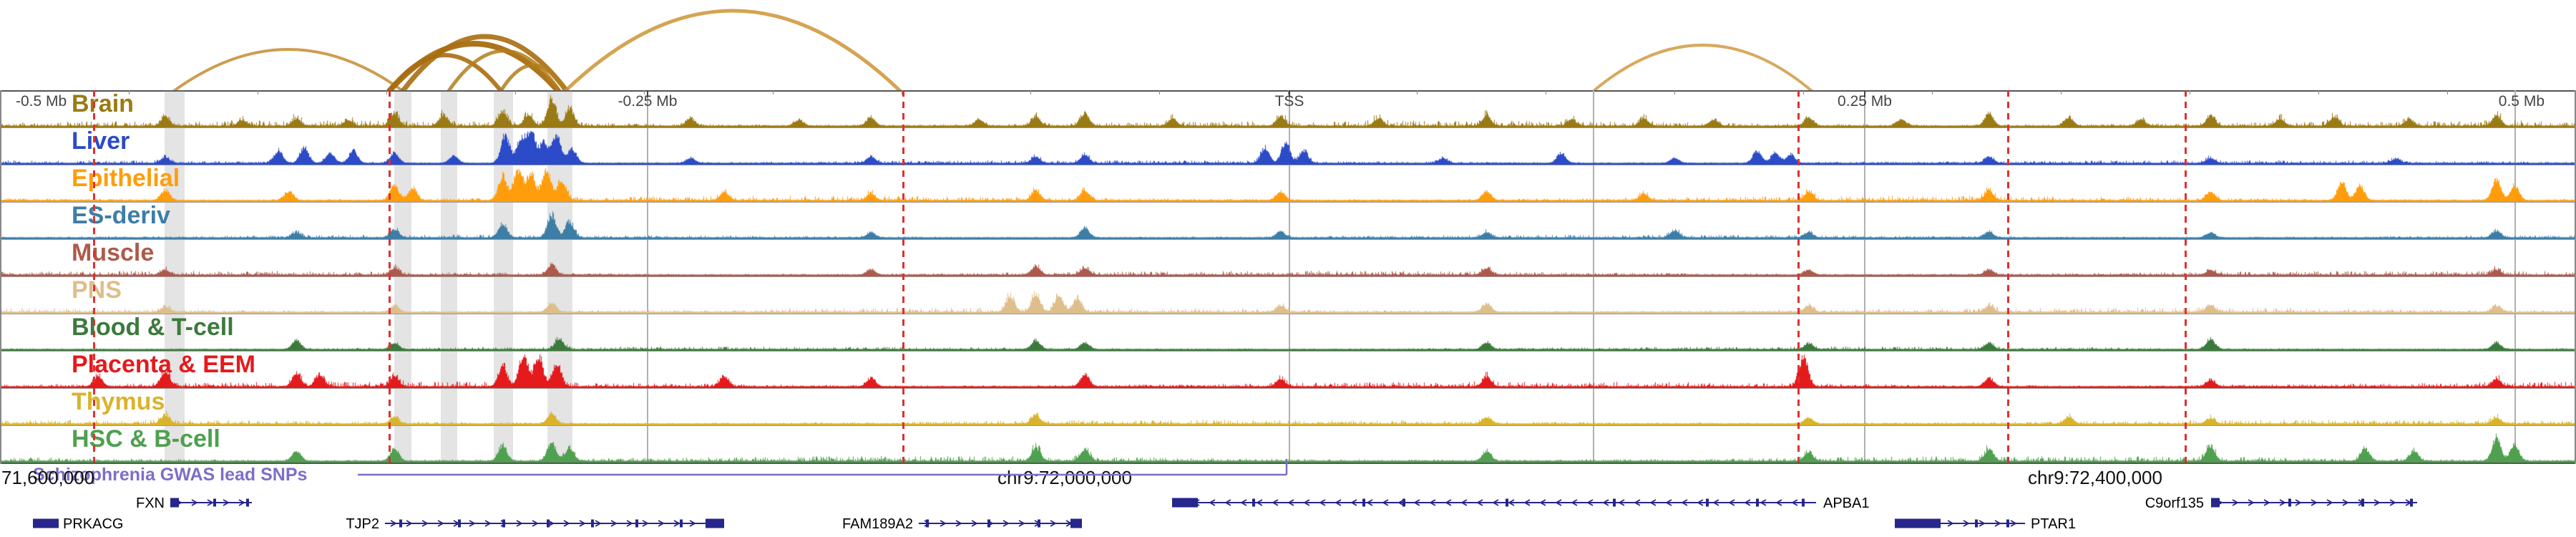 The height and width of the screenshot is (537, 2576). What do you see at coordinates (163, 364) in the screenshot?
I see `track-label-placenta-eem: Placenta & EEM` at bounding box center [163, 364].